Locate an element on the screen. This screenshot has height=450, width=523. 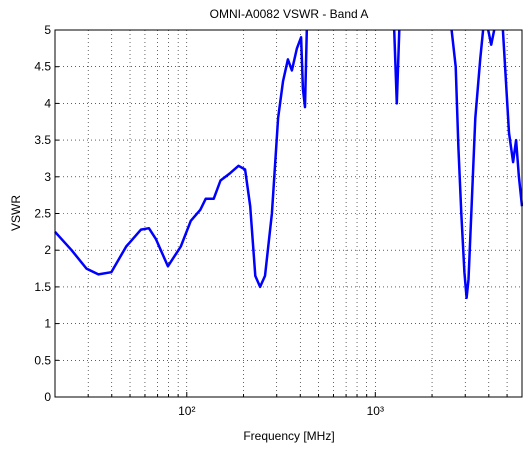
x-axis-label: Frequency [MHz] is located at coordinates (288, 436).